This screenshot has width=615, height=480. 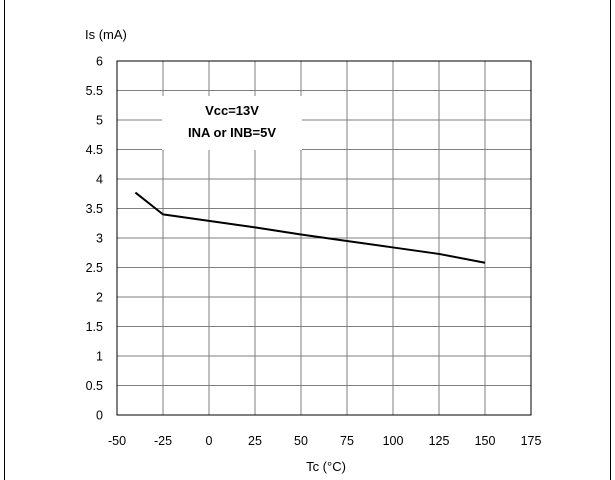 I want to click on x-tick-label: -50, so click(x=117, y=441).